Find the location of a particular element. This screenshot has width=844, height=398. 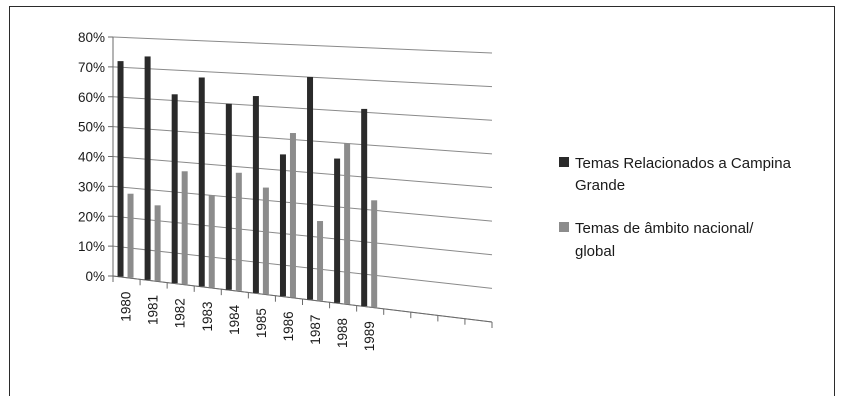

x-tick-label: 1988 is located at coordinates (342, 333).